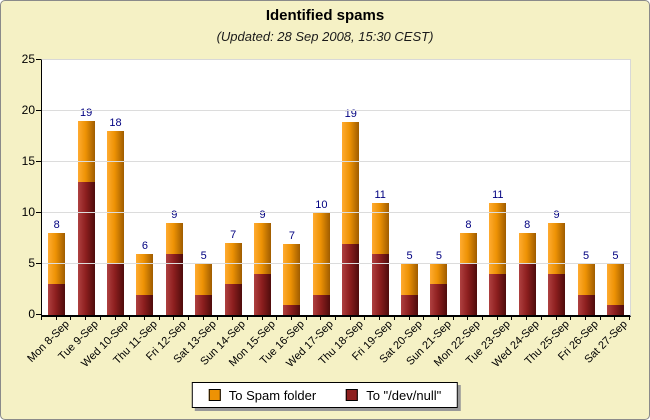 This screenshot has height=420, width=650. What do you see at coordinates (31, 314) in the screenshot?
I see `y-axis-label: 0` at bounding box center [31, 314].